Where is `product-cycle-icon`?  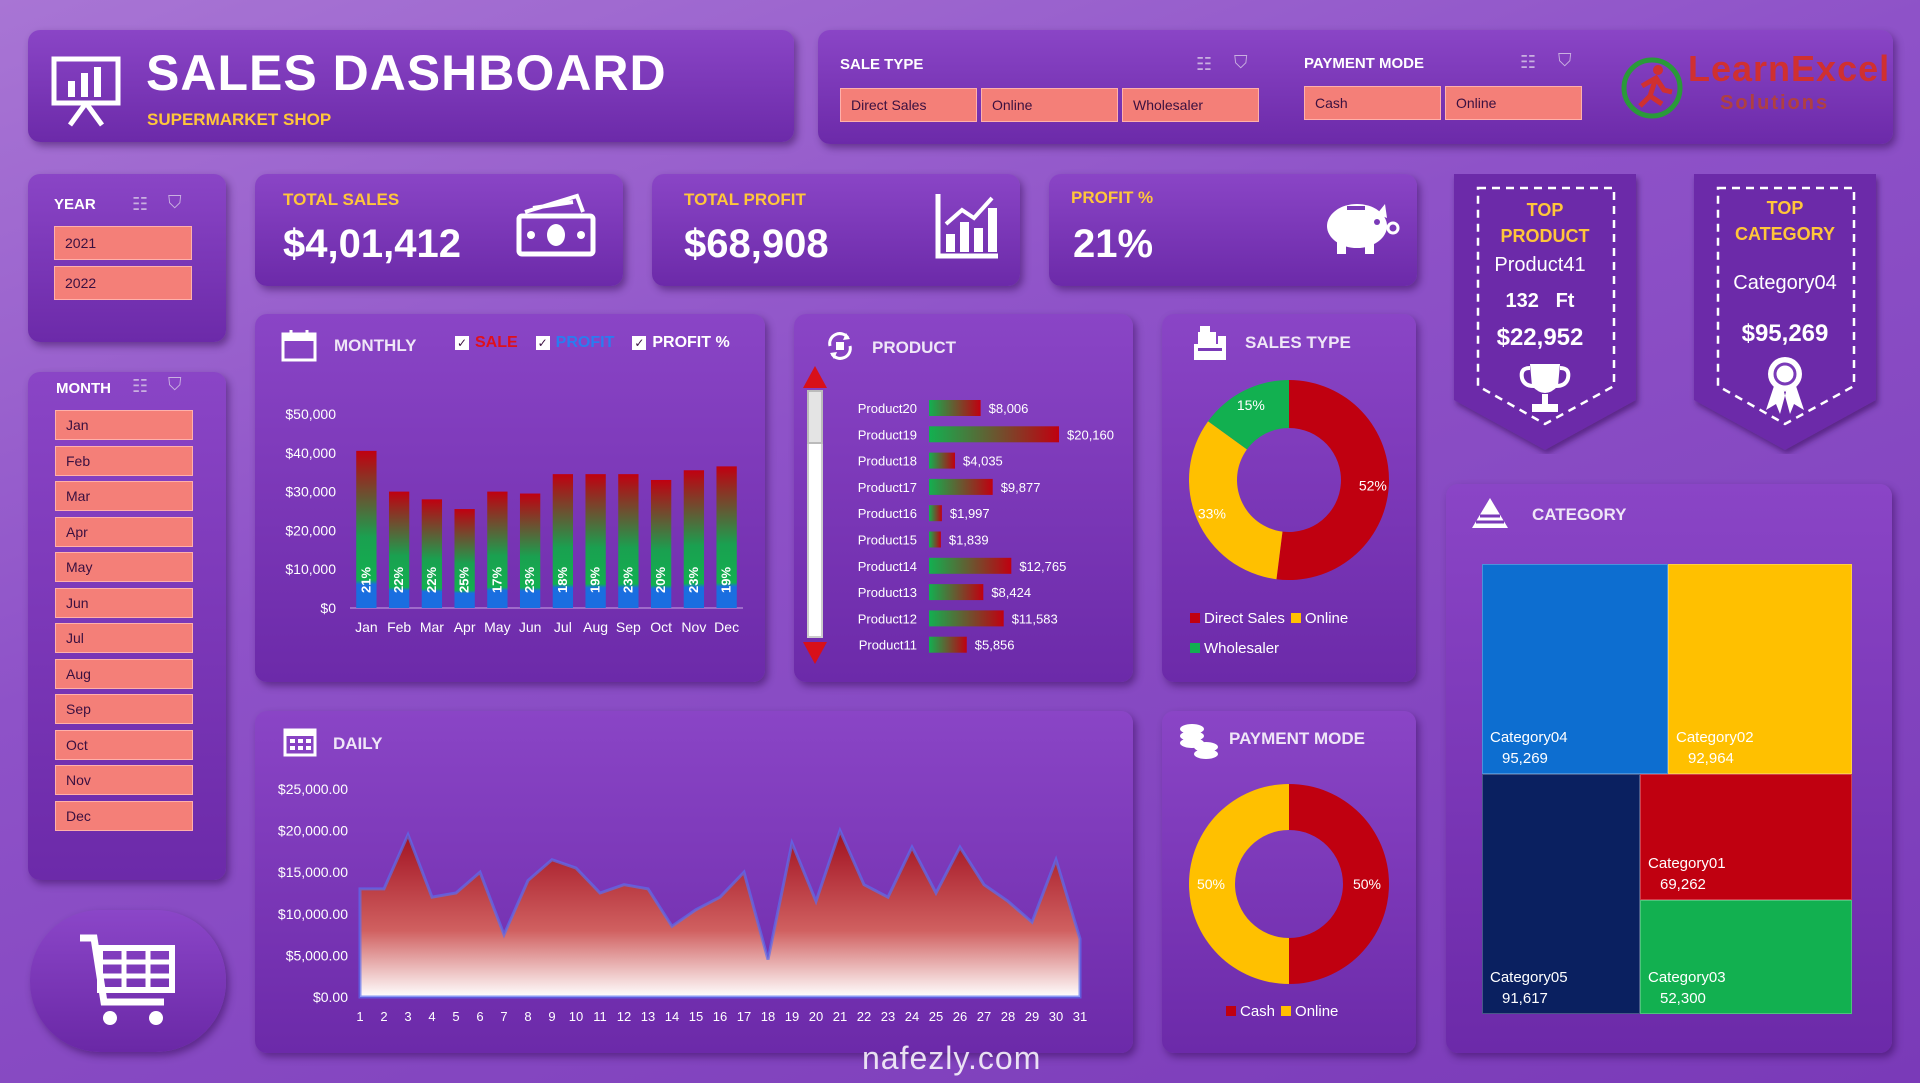 product-cycle-icon is located at coordinates (840, 346).